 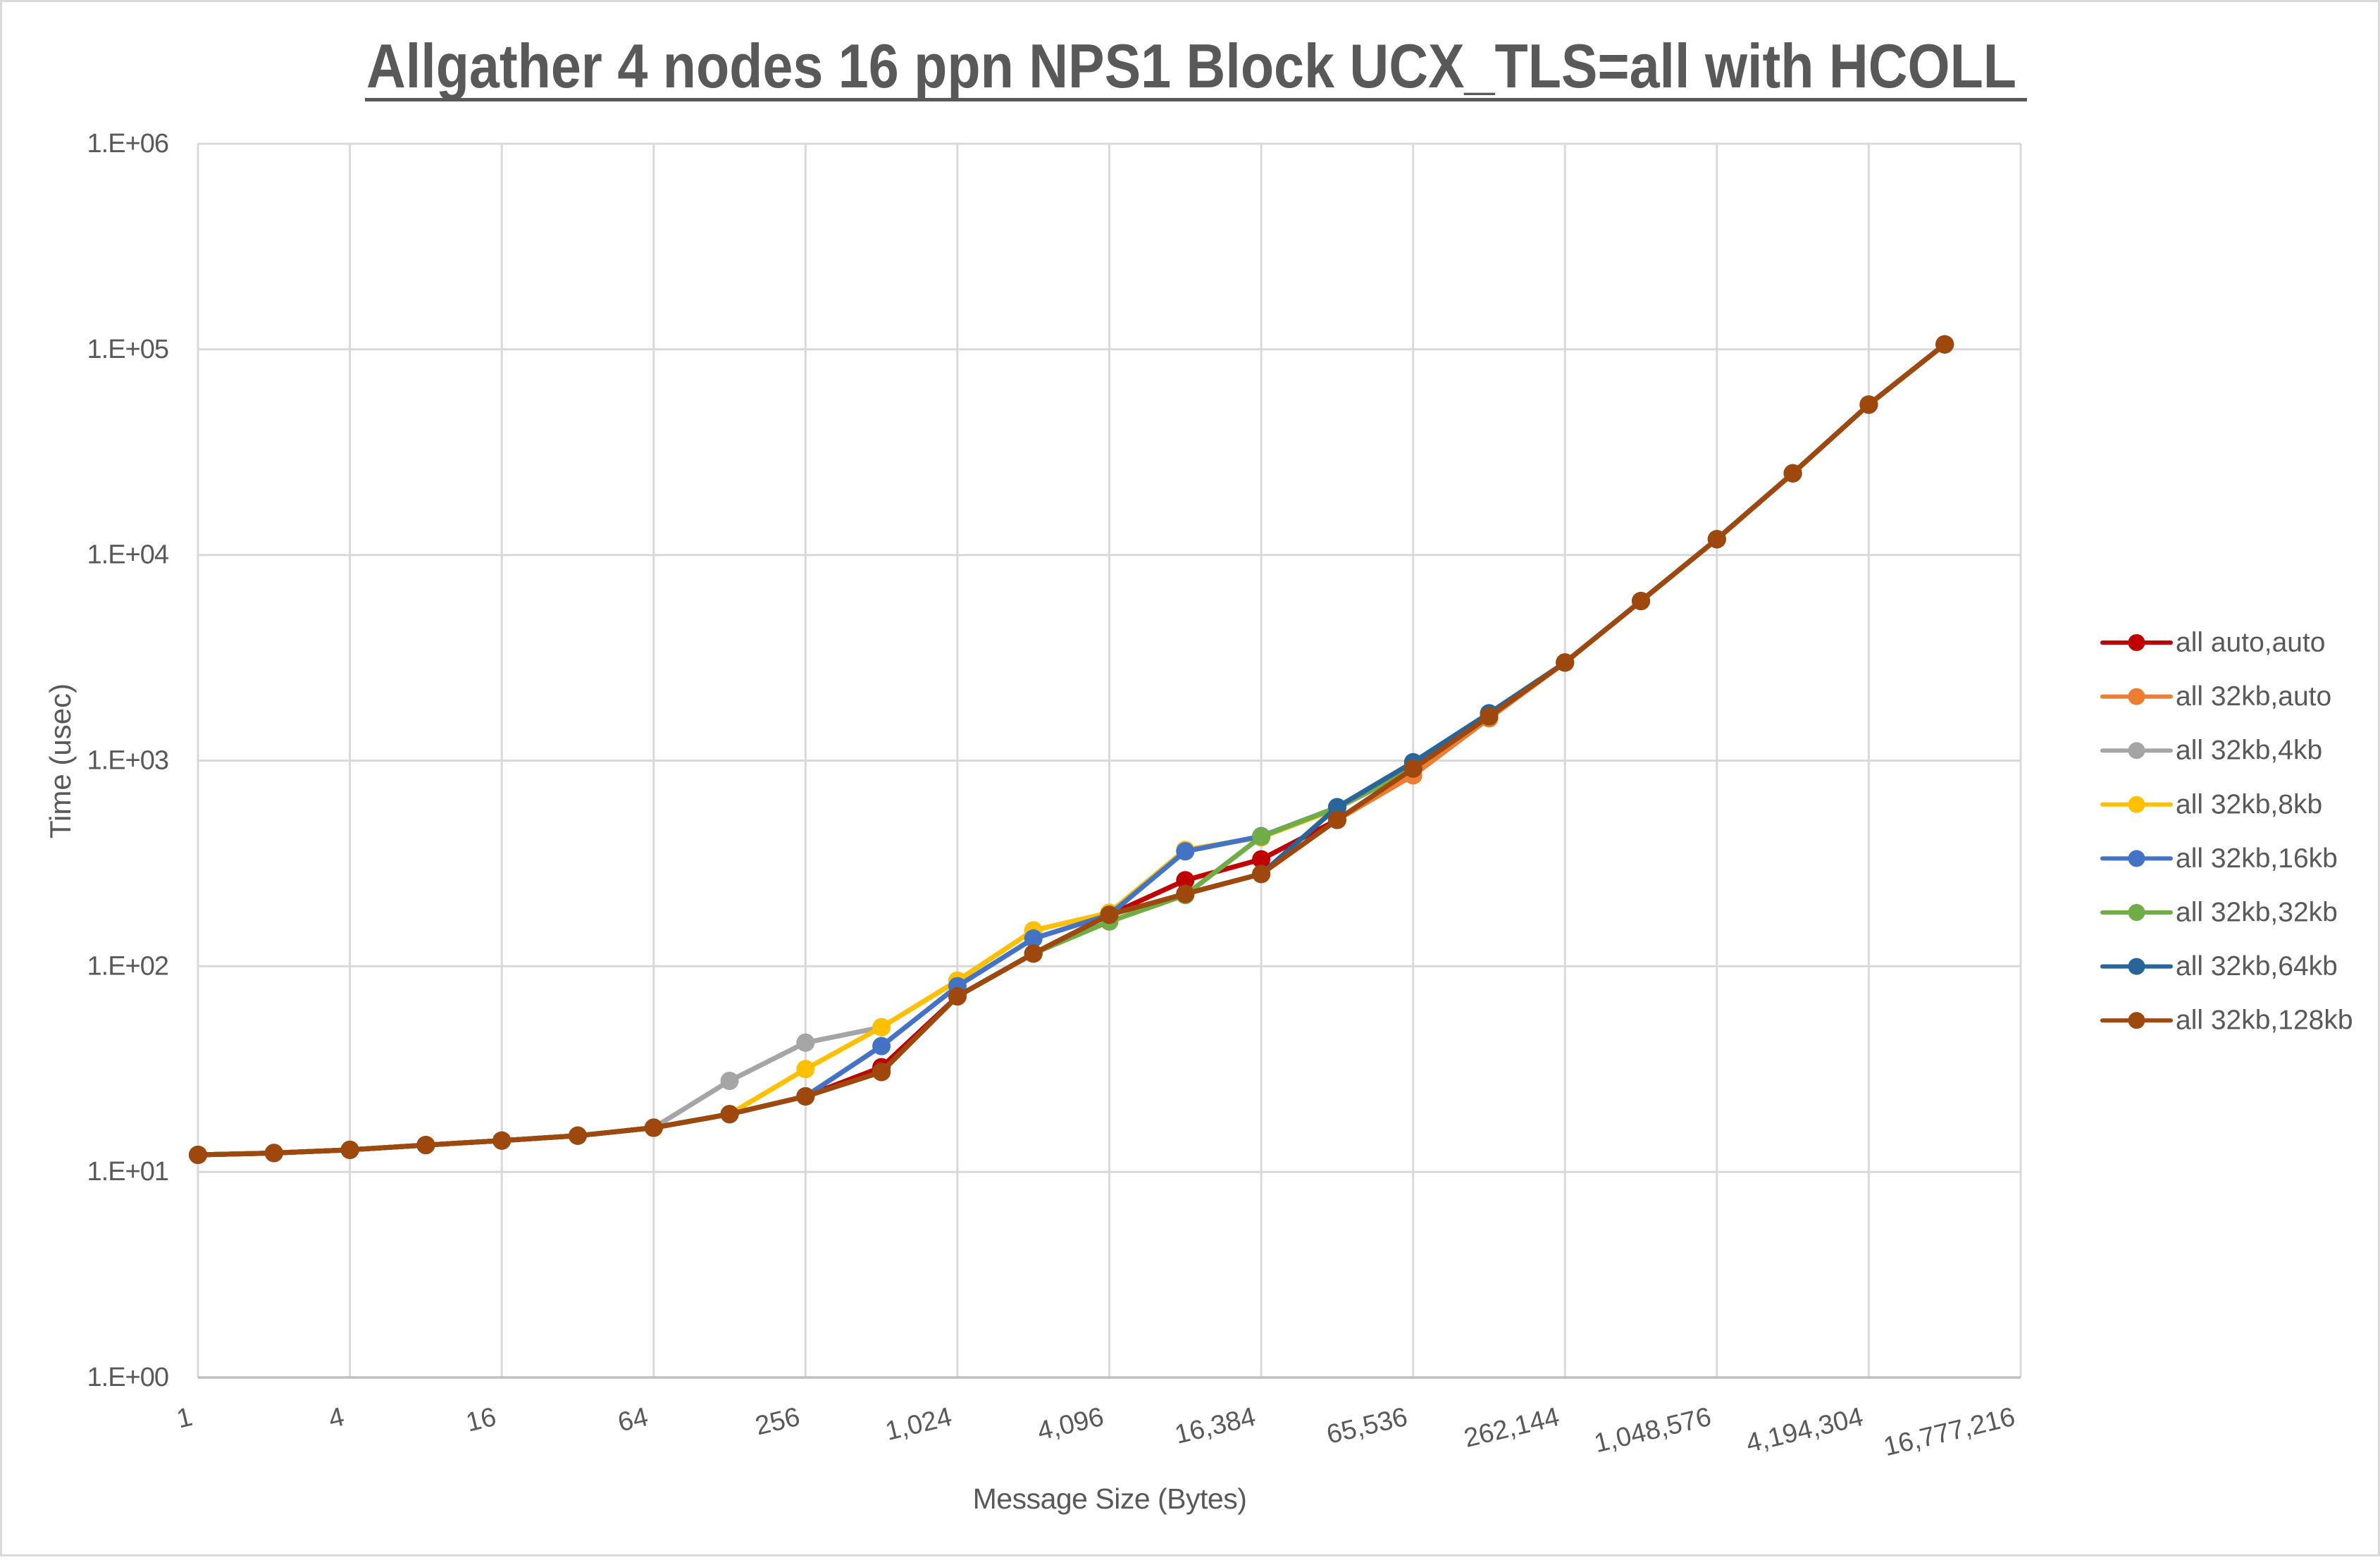 I want to click on svg-text: 1.E+00, so click(x=128, y=1377).